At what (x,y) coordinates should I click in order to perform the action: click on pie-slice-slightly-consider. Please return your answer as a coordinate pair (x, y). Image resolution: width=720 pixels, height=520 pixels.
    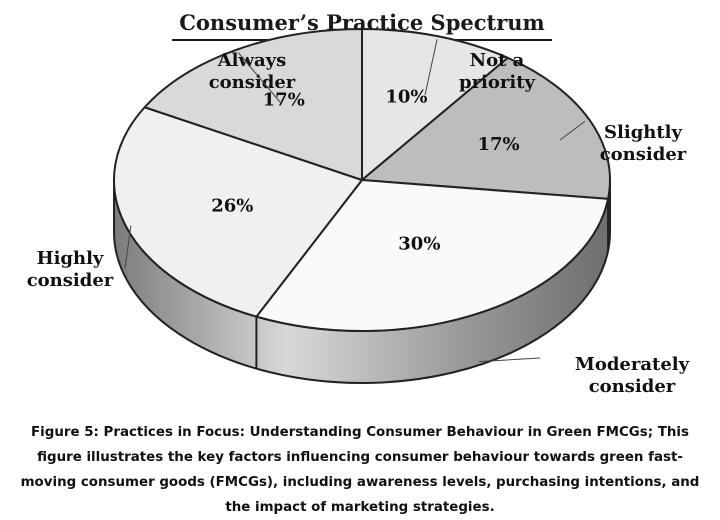
    Looking at the image, I should click on (486, 128).